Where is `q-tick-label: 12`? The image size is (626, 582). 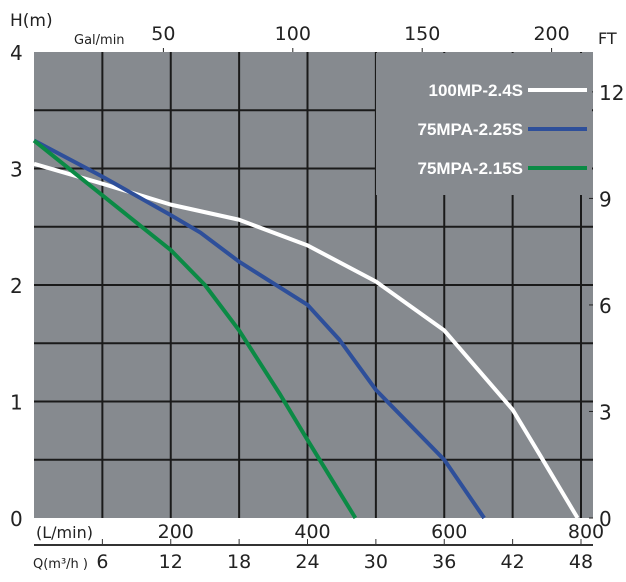
q-tick-label: 12 is located at coordinates (171, 562).